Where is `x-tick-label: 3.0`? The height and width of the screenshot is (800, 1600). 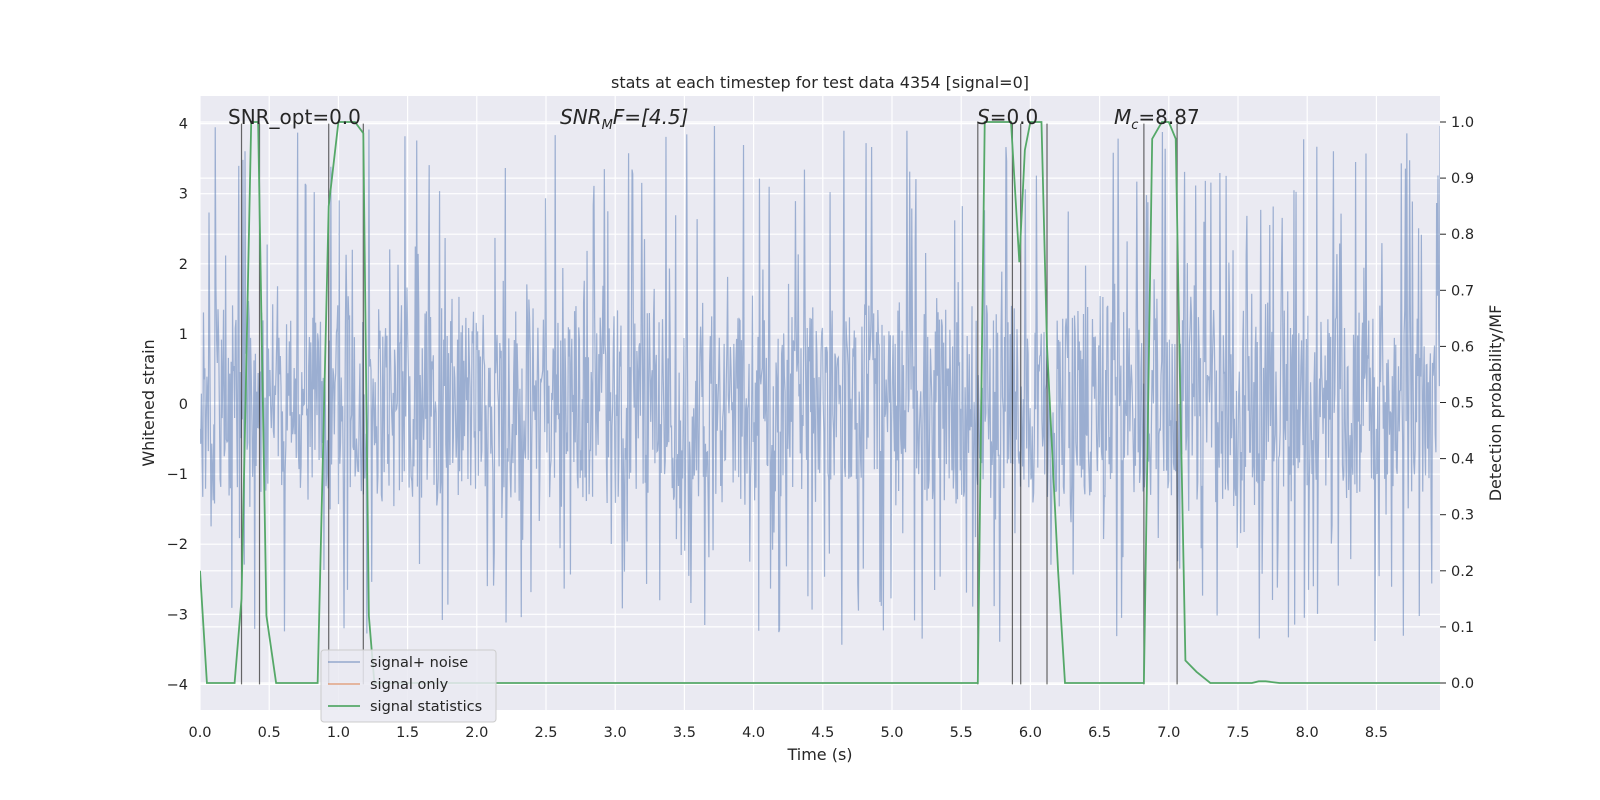 x-tick-label: 3.0 is located at coordinates (615, 733).